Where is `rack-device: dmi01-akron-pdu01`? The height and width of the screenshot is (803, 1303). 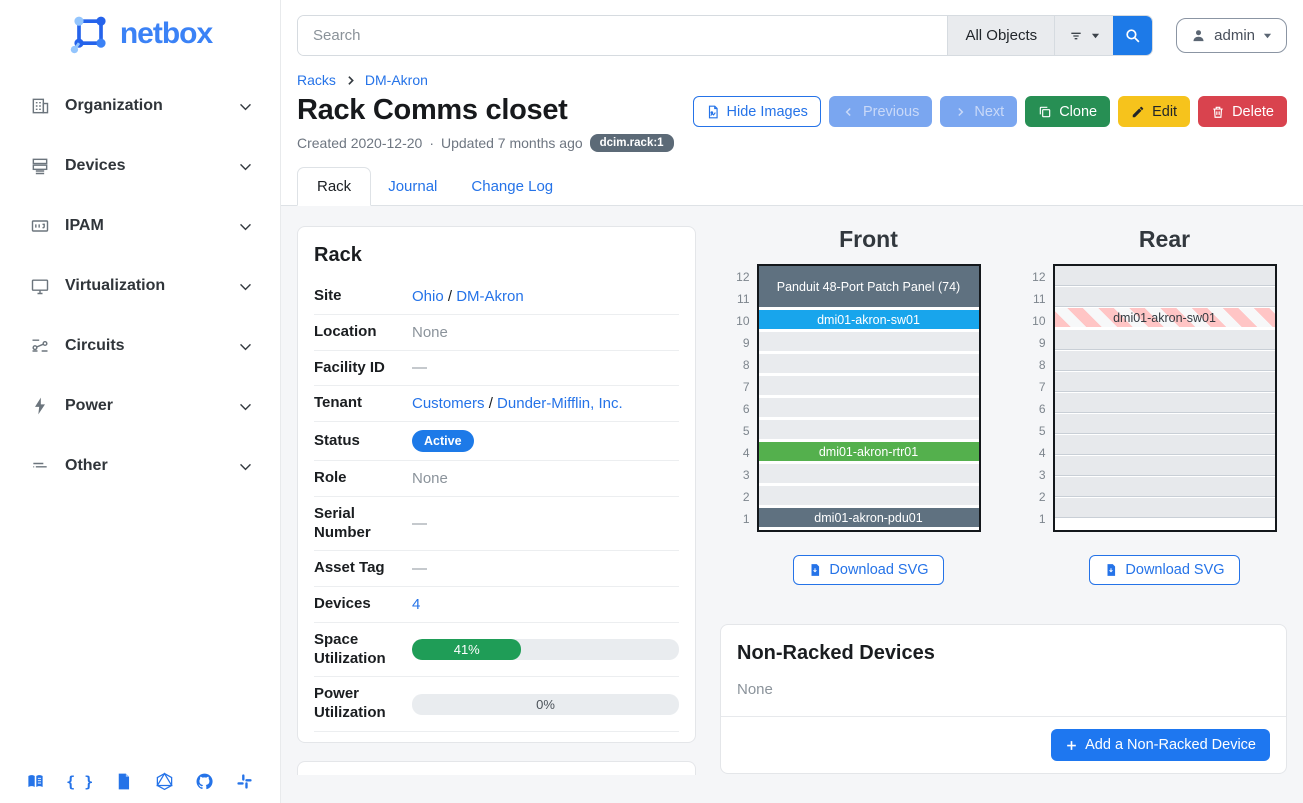
rack-device: dmi01-akron-pdu01 is located at coordinates (868, 517).